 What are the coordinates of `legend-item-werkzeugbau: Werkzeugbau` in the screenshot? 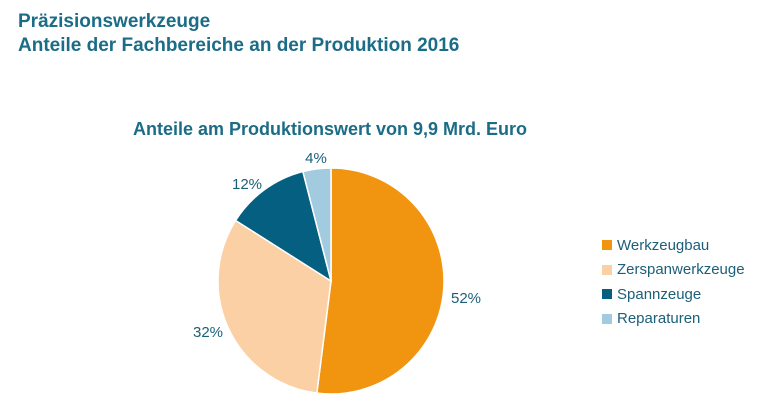 It's located at (673, 245).